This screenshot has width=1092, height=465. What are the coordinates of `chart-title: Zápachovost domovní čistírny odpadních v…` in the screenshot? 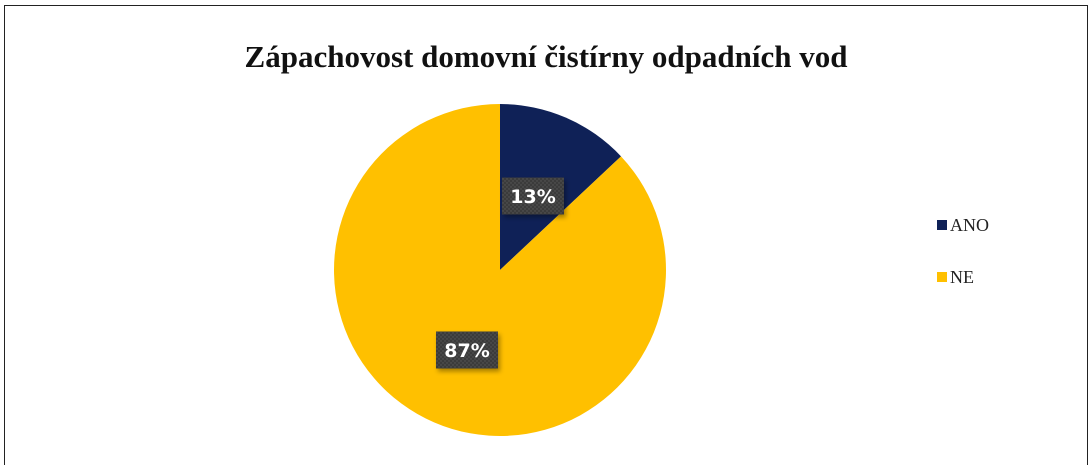 It's located at (546, 56).